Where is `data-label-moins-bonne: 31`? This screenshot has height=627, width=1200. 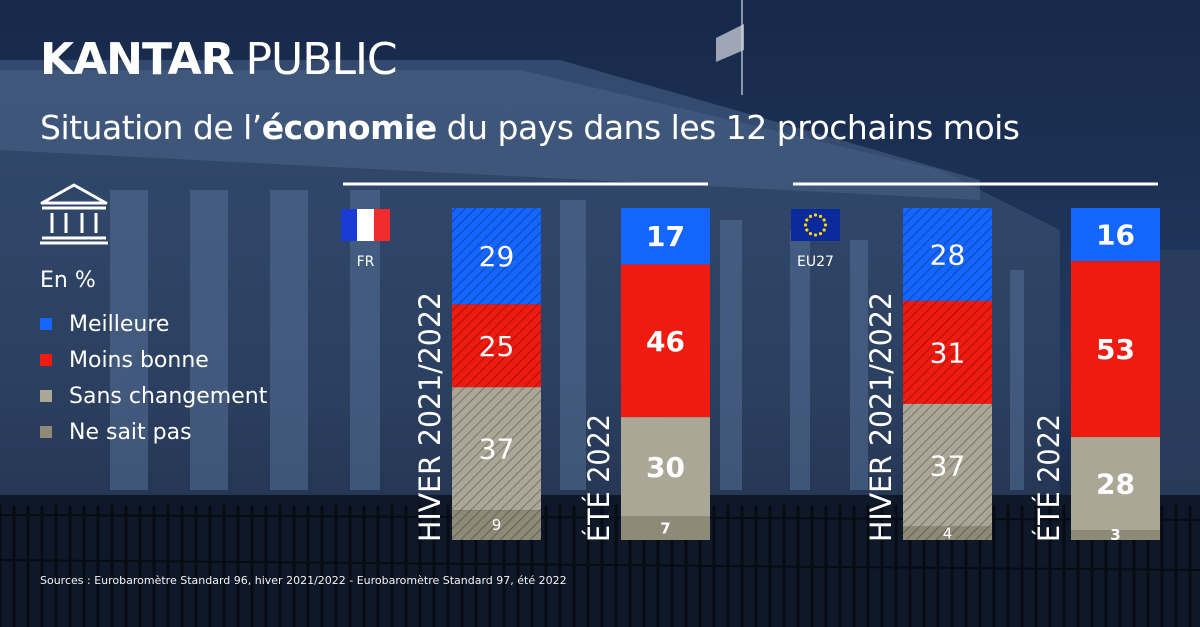
data-label-moins-bonne: 31 is located at coordinates (948, 352).